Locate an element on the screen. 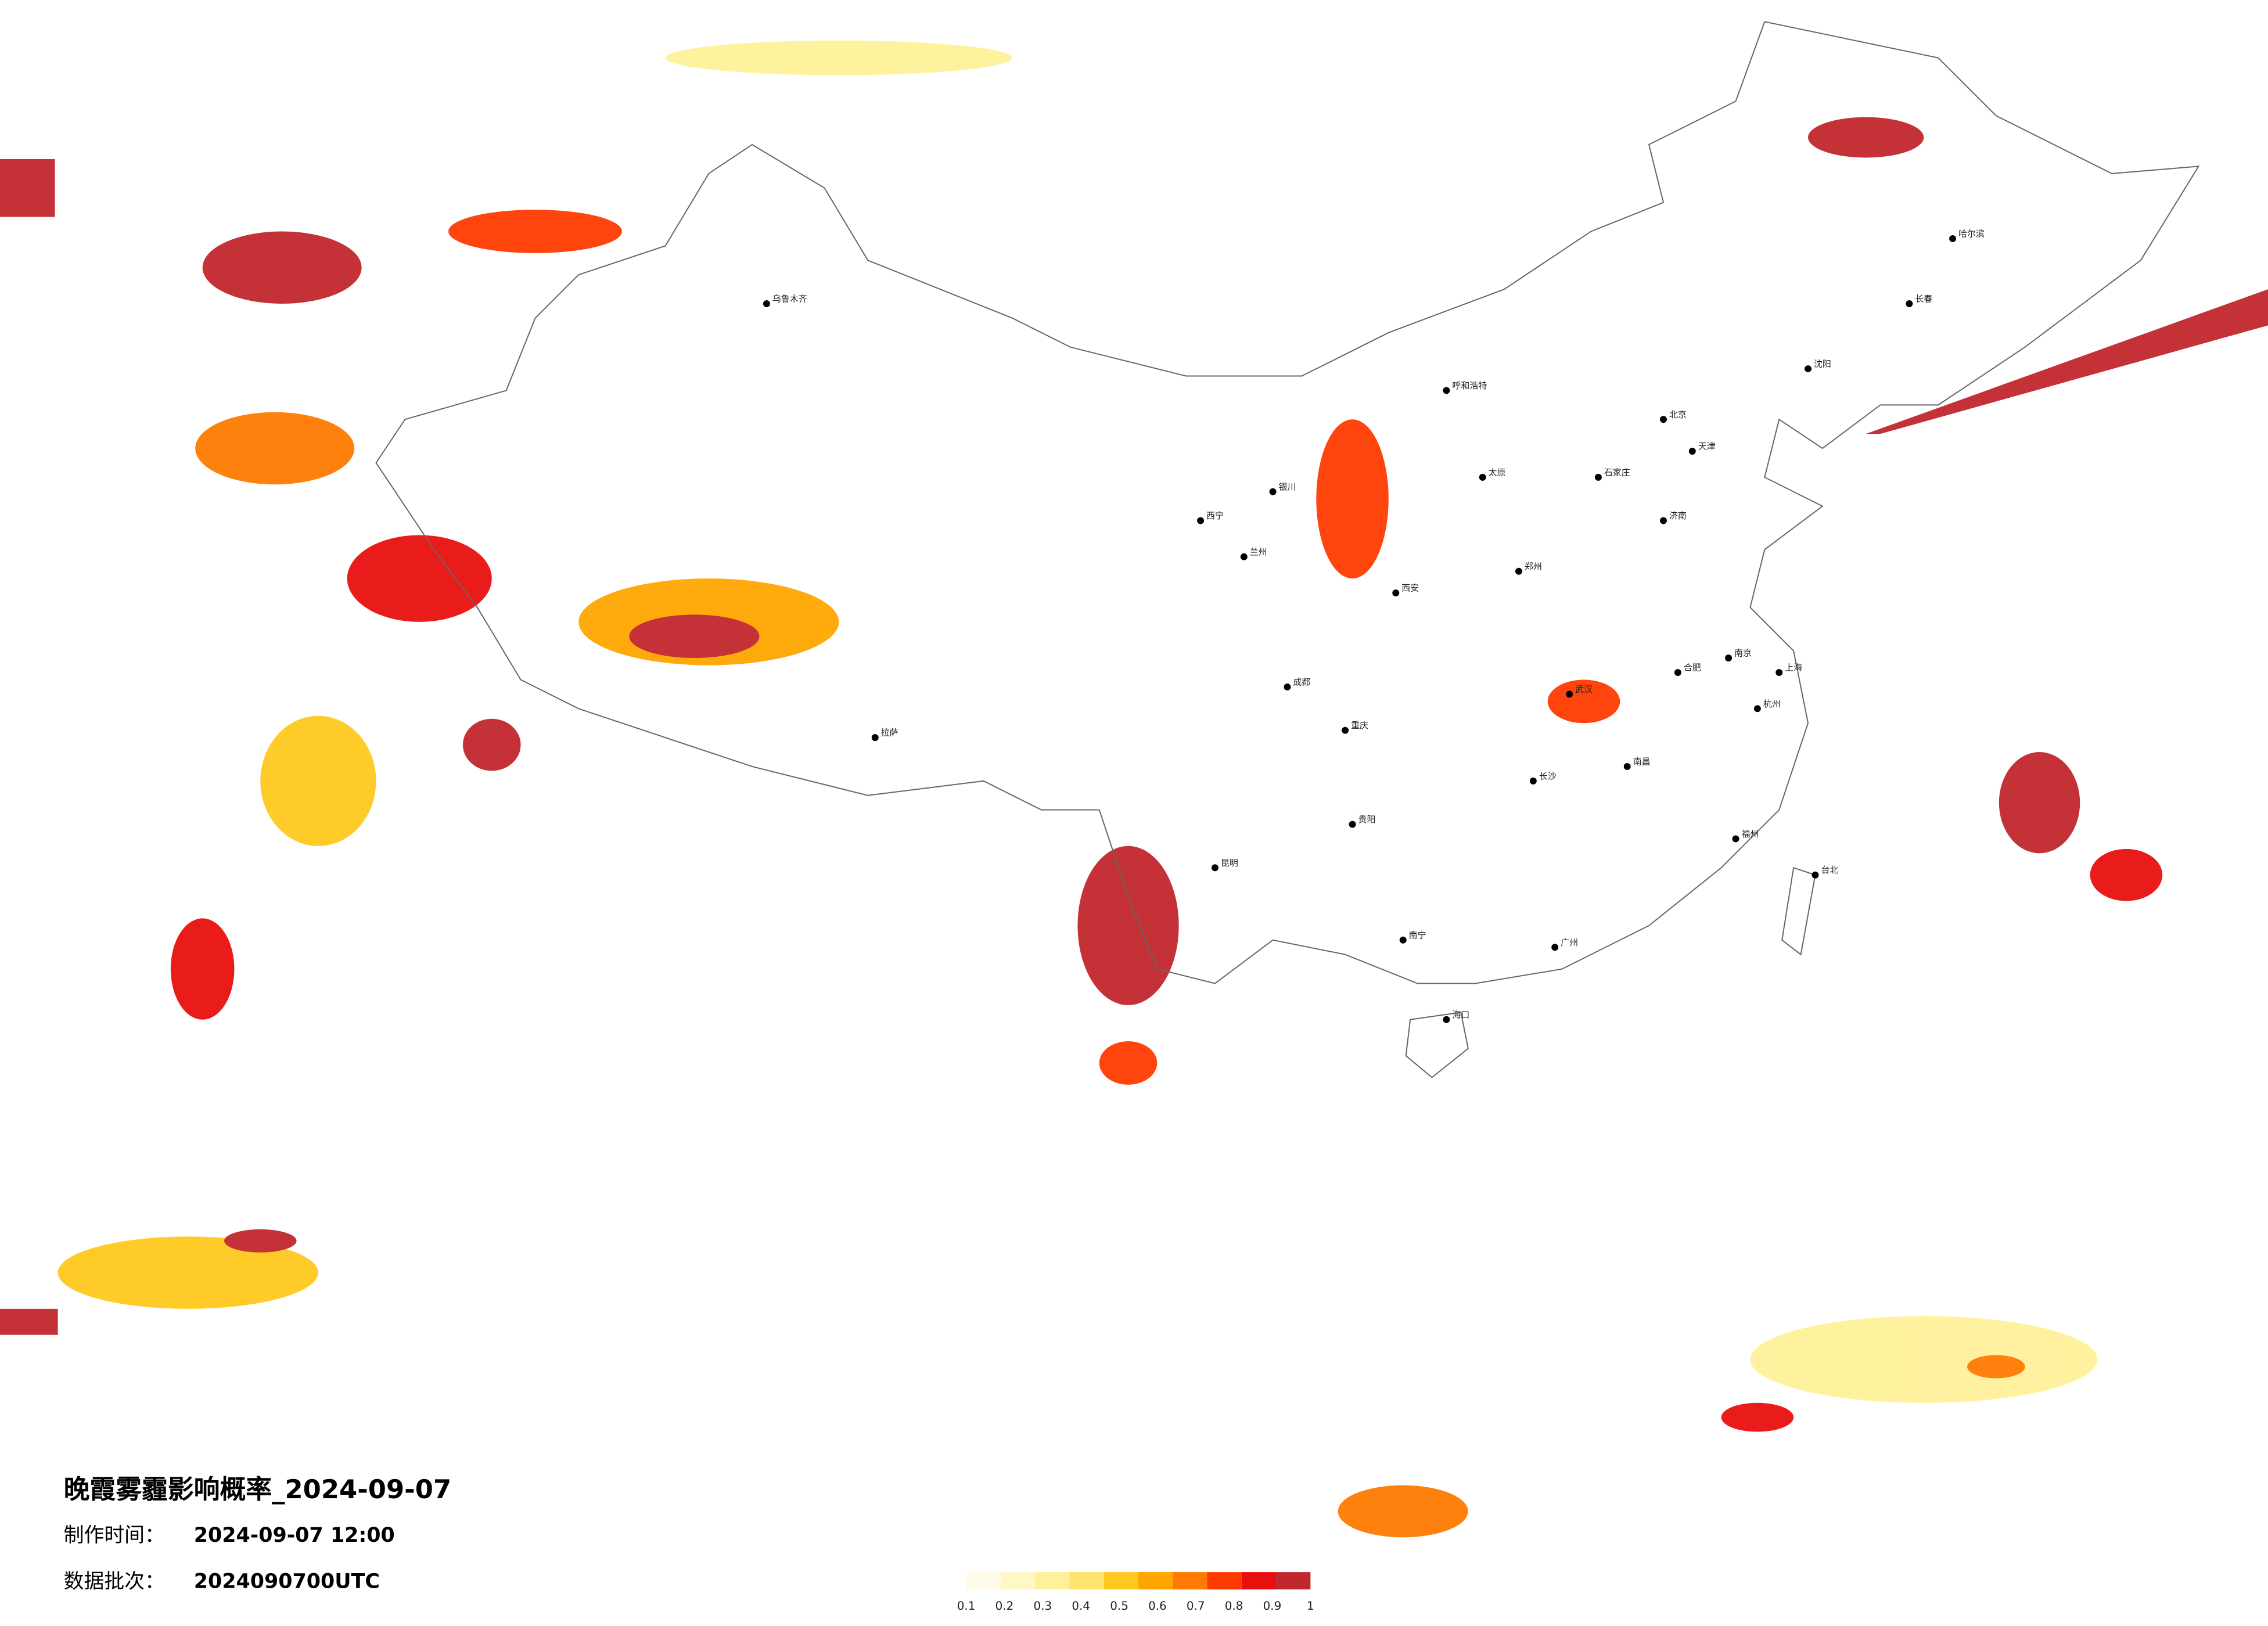 Image resolution: width=2268 pixels, height=1626 pixels. legend-label: 0.9 is located at coordinates (1272, 1606).